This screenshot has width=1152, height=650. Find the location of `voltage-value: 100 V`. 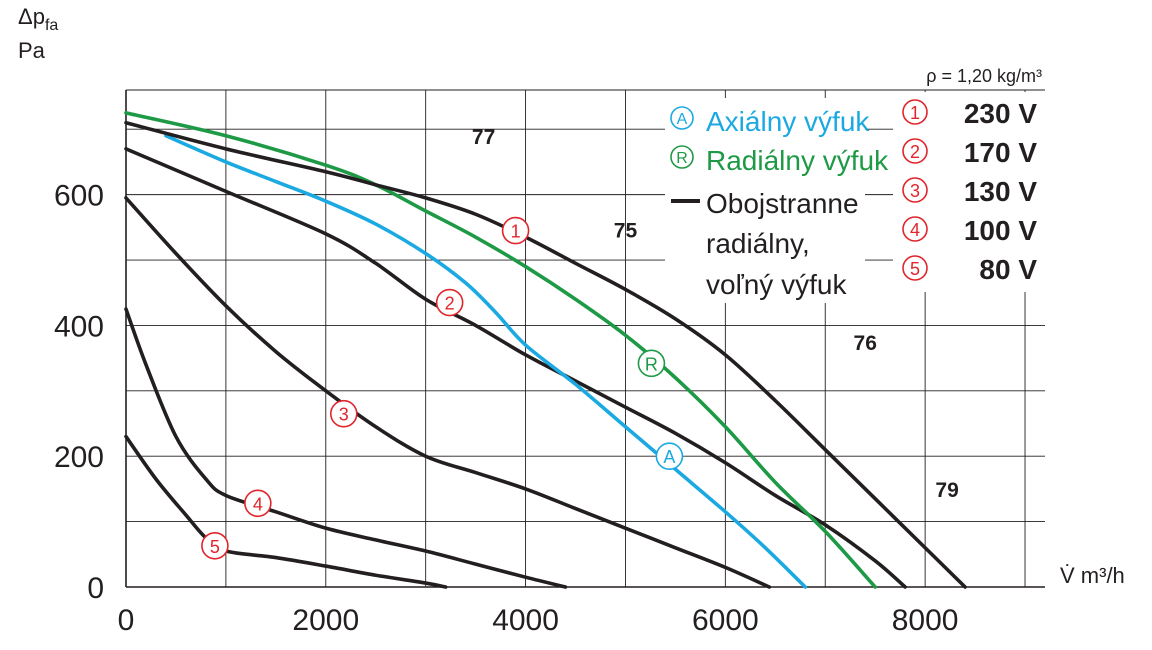

voltage-value: 100 V is located at coordinates (1000, 230).